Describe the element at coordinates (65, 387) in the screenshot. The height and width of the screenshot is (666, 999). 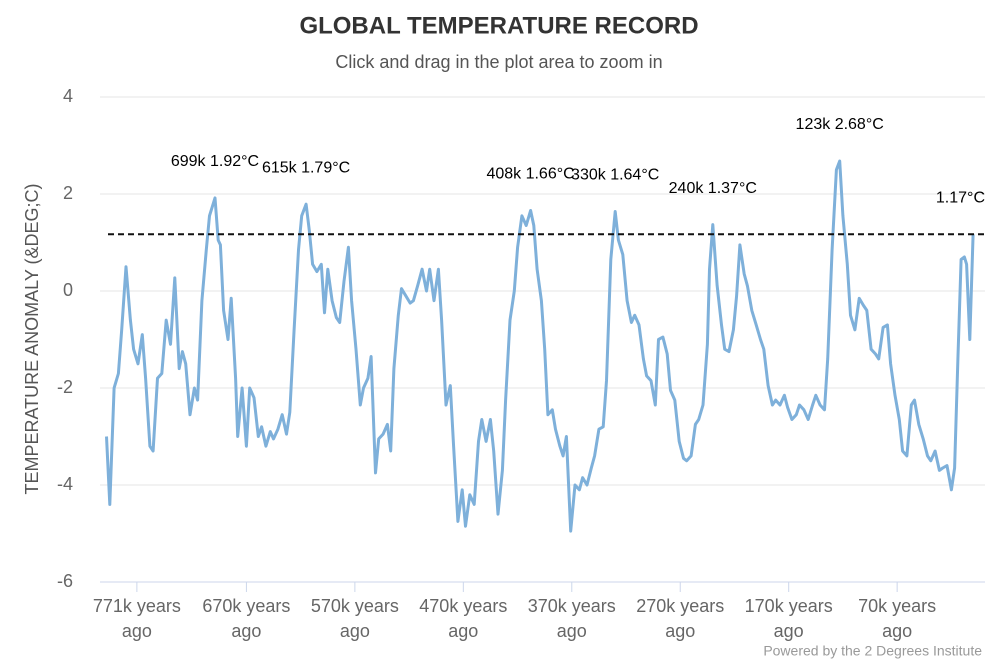
I see `y-tick-label: -2` at that location.